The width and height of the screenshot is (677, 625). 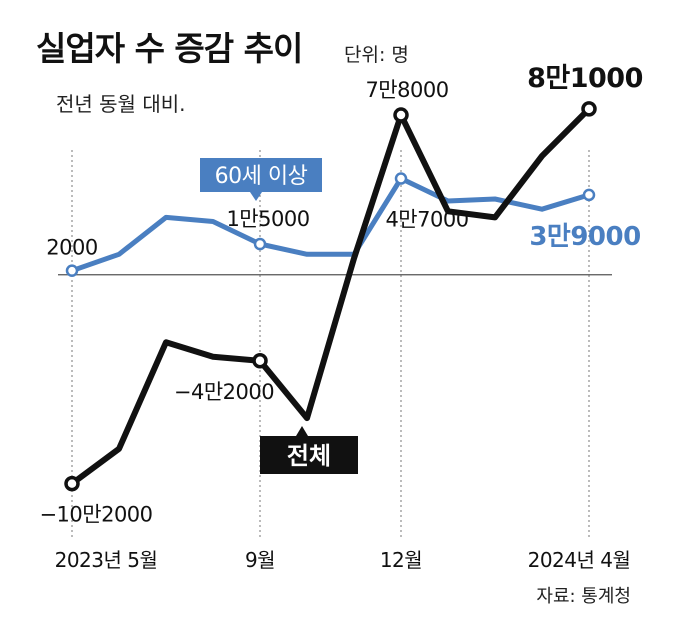 What do you see at coordinates (71, 248) in the screenshot?
I see `data-label-s0-0: 2000` at bounding box center [71, 248].